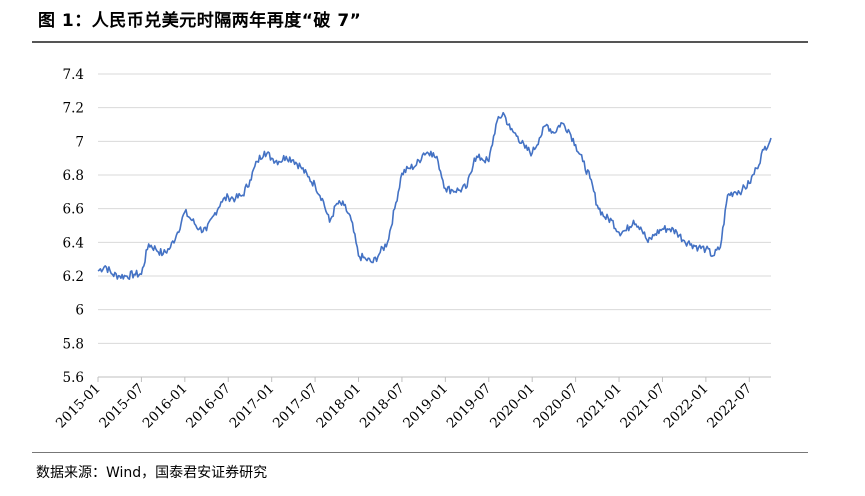 Image resolution: width=865 pixels, height=496 pixels. I want to click on x-tick-label: 2015-07, so click(121, 406).